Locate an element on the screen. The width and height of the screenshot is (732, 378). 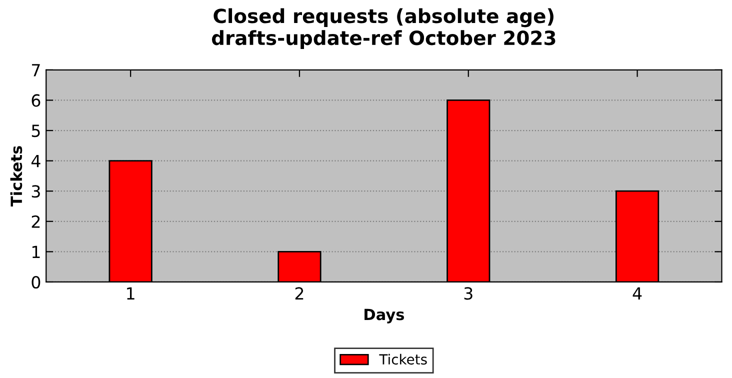
y-tick-label: 6 is located at coordinates (36, 100).